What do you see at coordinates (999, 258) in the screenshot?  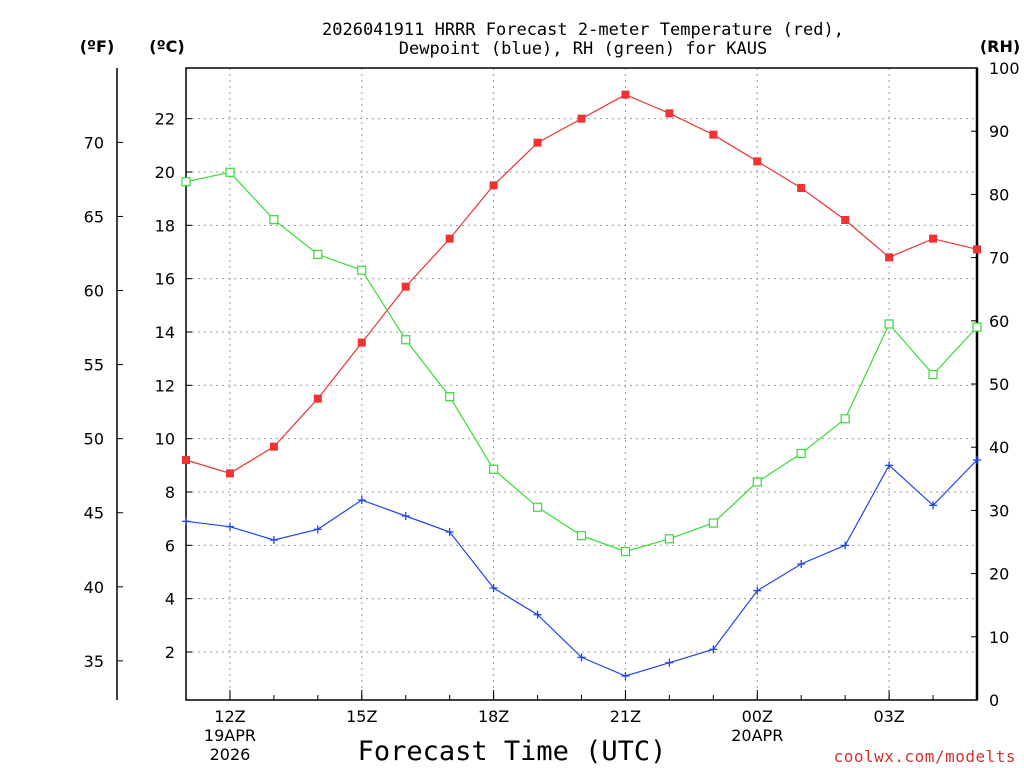 I see `rh-tick-label: 70` at bounding box center [999, 258].